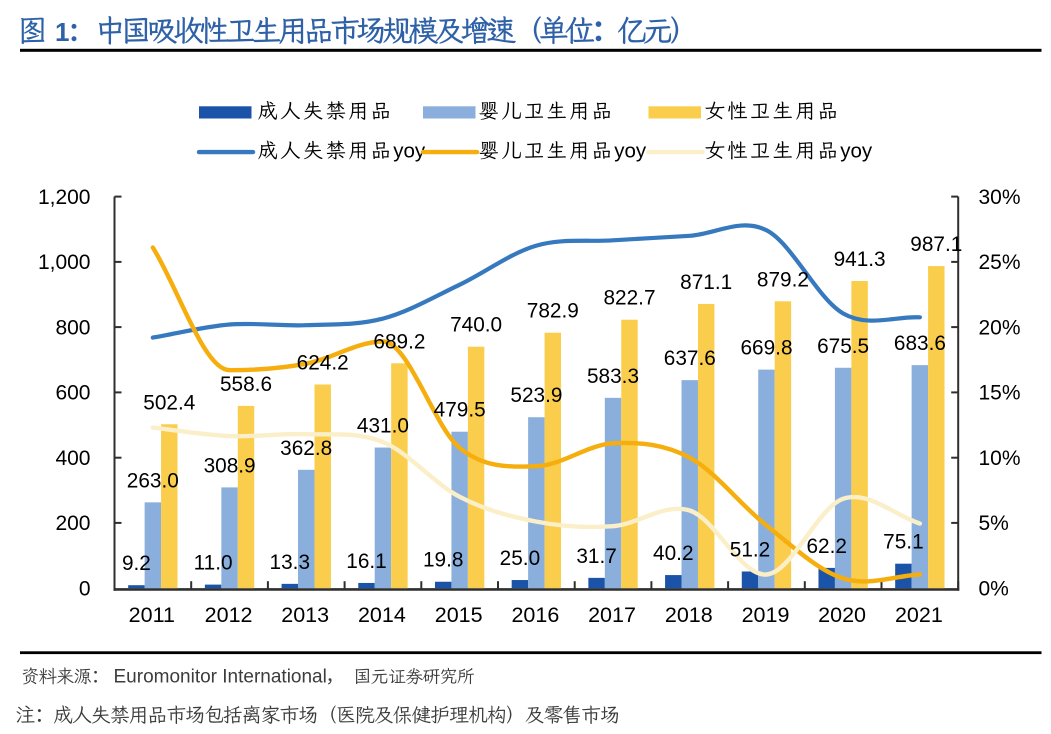 The height and width of the screenshot is (734, 1051). Describe the element at coordinates (1000, 327) in the screenshot. I see `svg-text: 20%` at that location.